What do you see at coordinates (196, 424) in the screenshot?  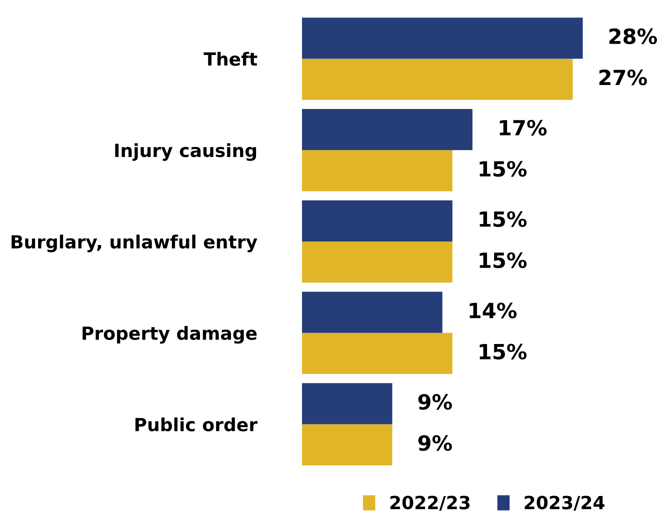 I see `y-tick-label: Public order` at bounding box center [196, 424].